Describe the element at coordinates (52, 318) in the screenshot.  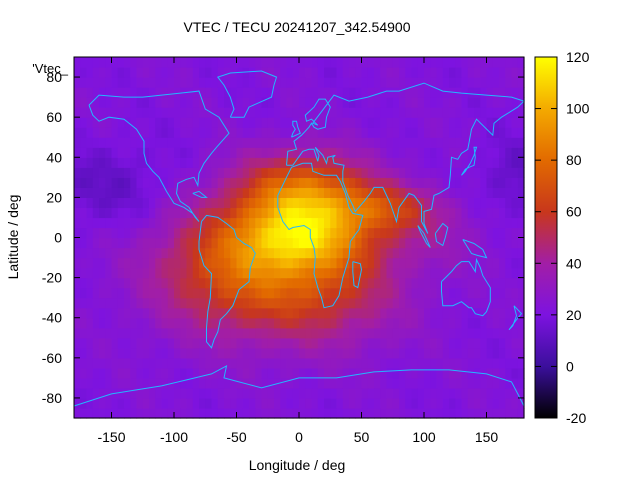
I see `y-tick-label: -40` at that location.